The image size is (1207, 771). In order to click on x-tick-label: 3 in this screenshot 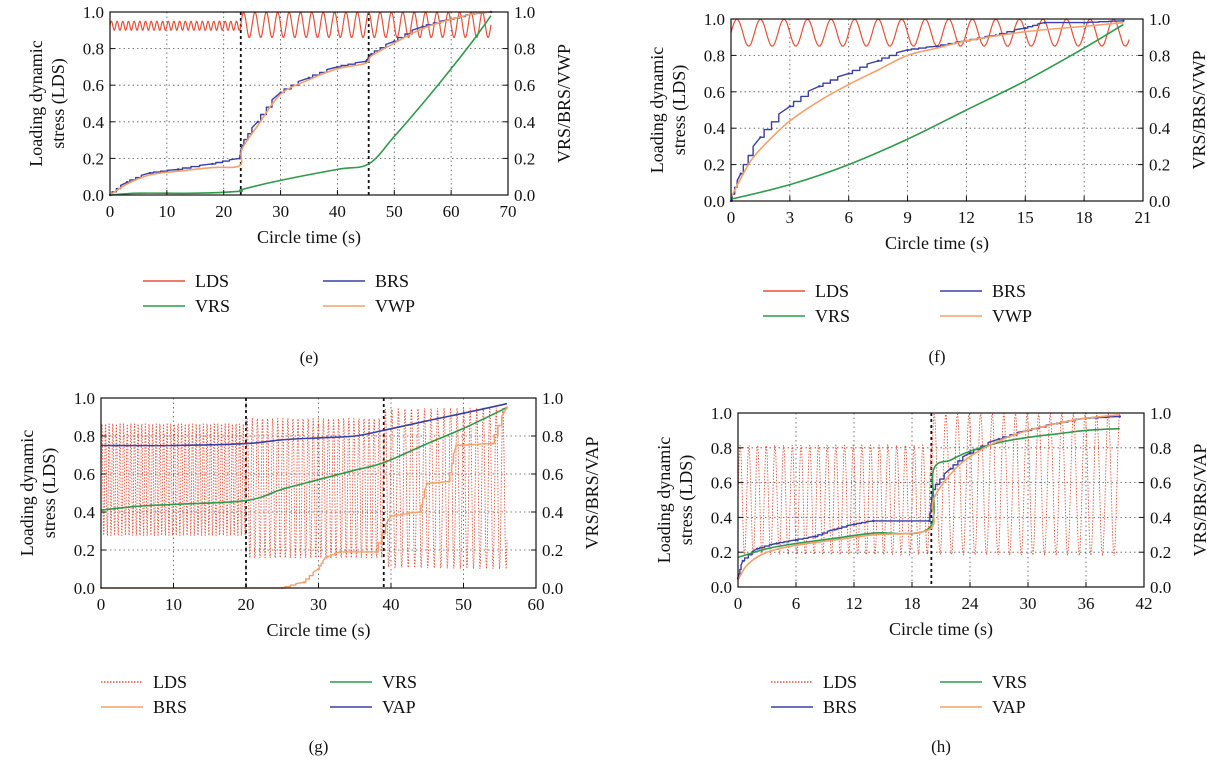, I will do `click(790, 217)`.